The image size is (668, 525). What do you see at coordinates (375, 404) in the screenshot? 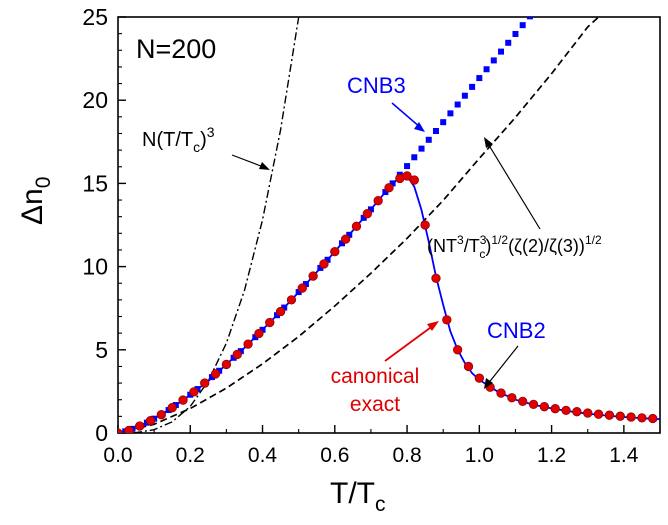
I see `annotation-canonical-line2: exact` at bounding box center [375, 404].